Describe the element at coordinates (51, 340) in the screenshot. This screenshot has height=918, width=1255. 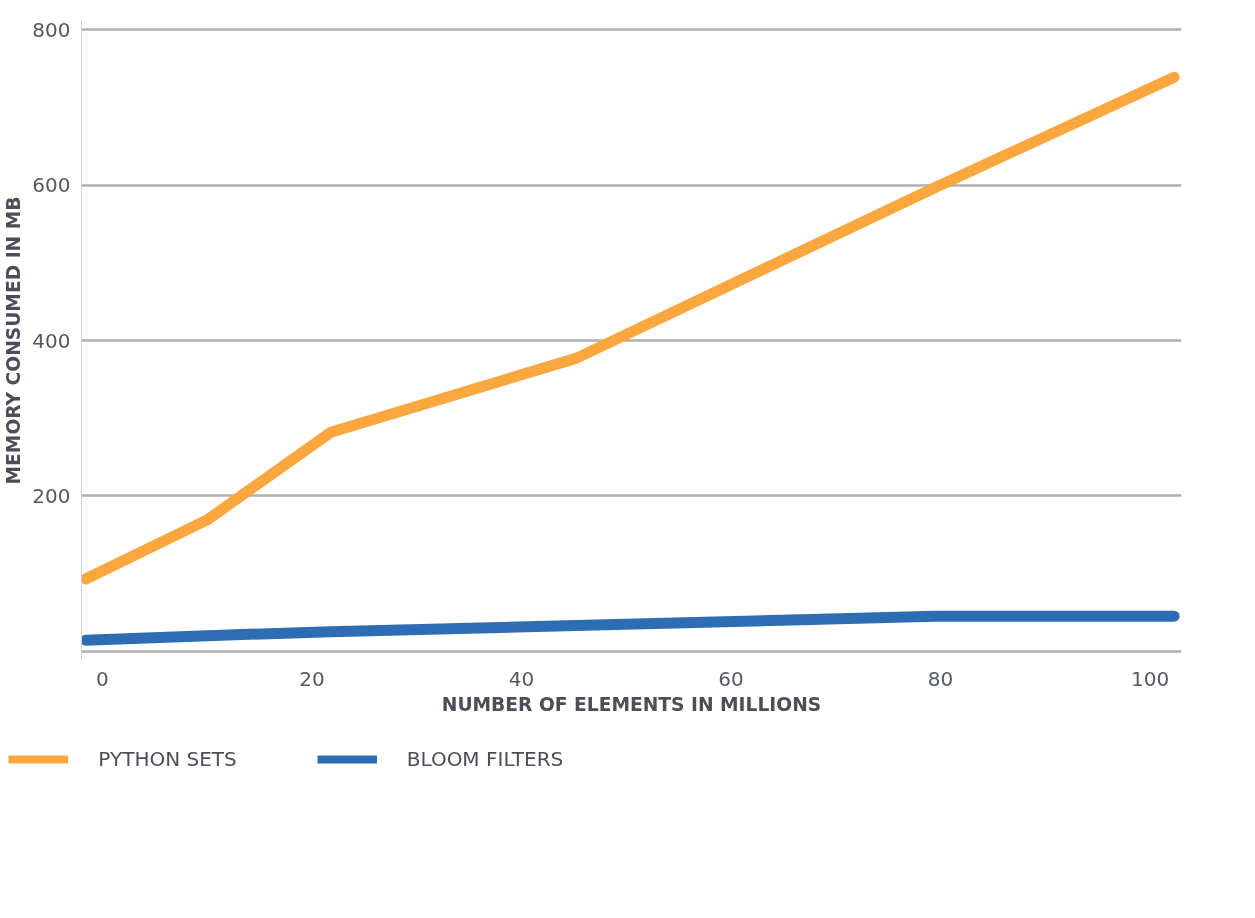
I see `y-tick-label: 400` at that location.